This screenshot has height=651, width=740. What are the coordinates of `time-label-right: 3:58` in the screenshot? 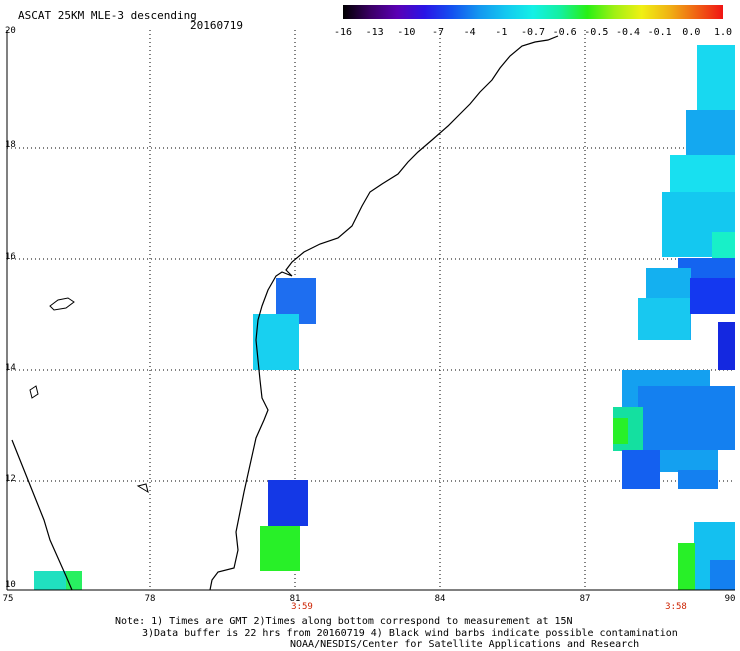 It's located at (676, 607).